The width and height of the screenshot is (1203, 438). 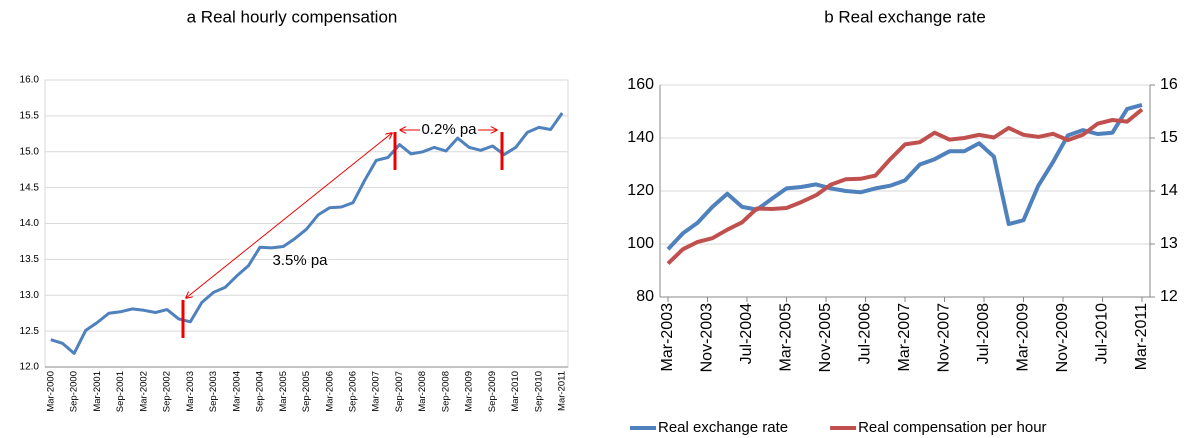 What do you see at coordinates (30, 80) in the screenshot?
I see `y-tick-label: 16.0` at bounding box center [30, 80].